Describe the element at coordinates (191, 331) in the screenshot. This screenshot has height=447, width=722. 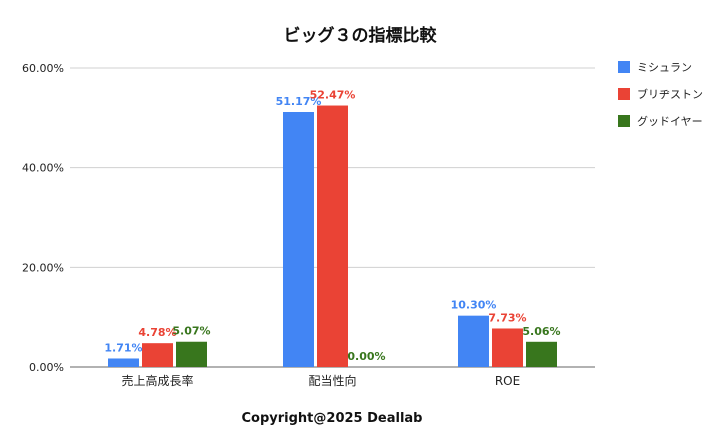
I see `data-label: 5.07%` at that location.